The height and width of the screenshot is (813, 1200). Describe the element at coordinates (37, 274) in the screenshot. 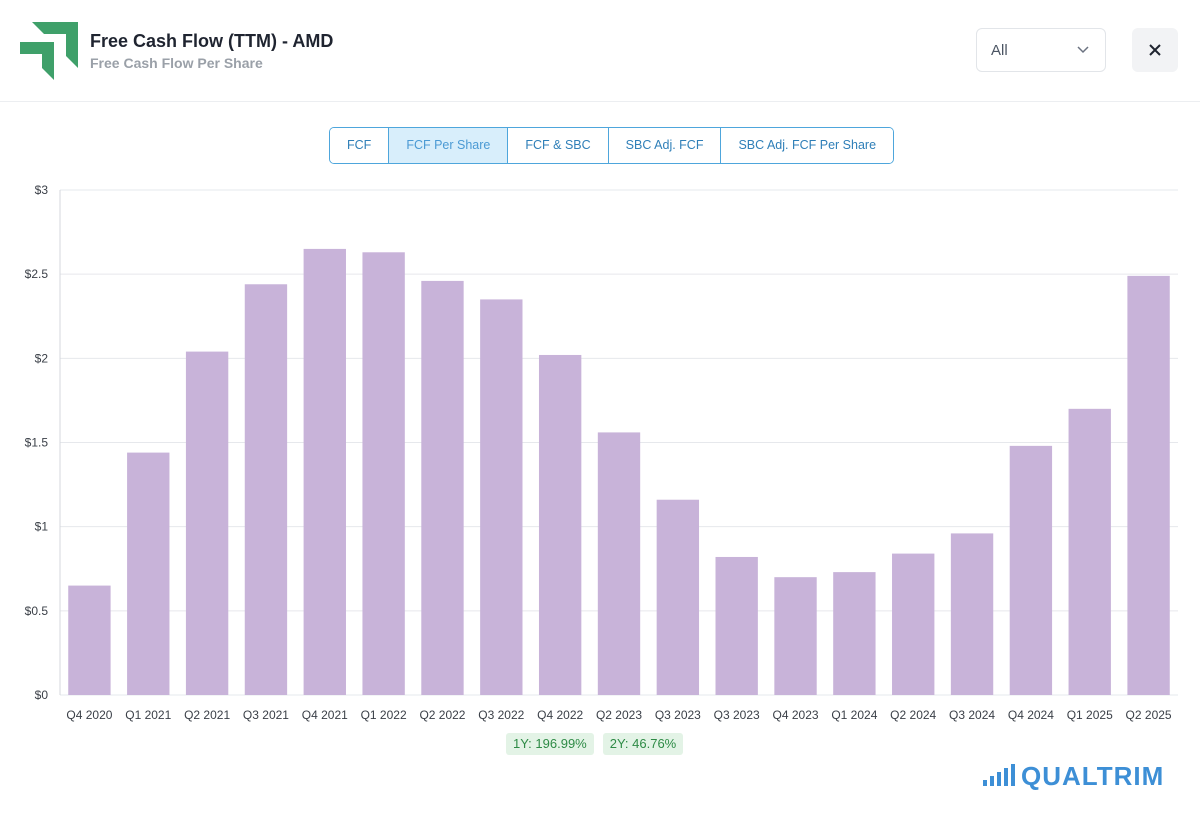

I see `y-tick-label: $2.5` at that location.